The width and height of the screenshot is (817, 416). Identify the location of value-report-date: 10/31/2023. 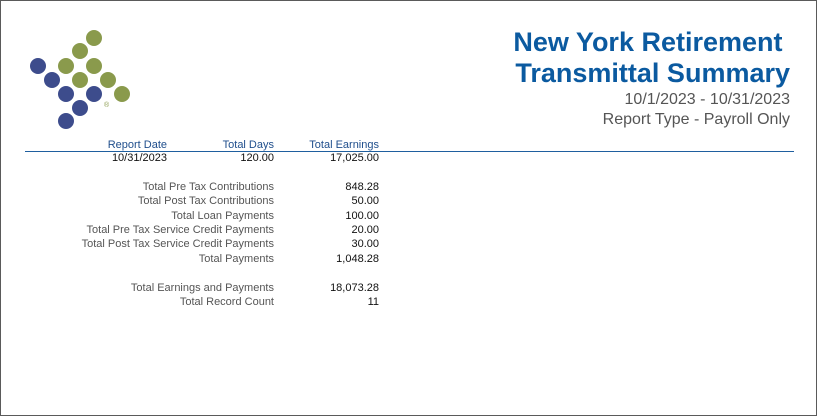
(139, 158).